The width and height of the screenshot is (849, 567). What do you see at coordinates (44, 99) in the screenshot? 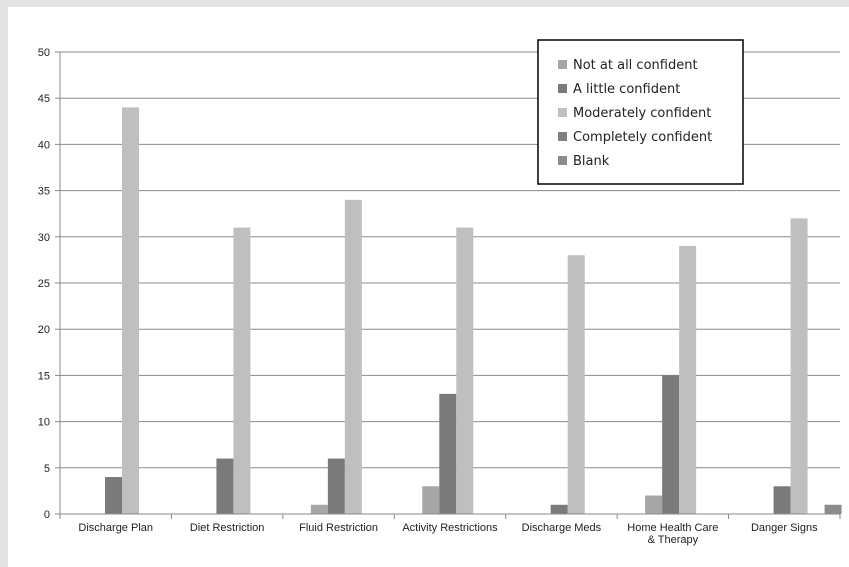
I see `y-tick-label: 45` at bounding box center [44, 99].